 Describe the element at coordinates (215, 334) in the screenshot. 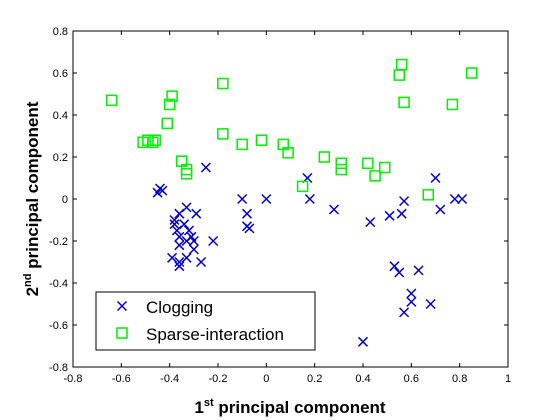

I see `legend-label-sparse-interaction: Sparse-interaction` at that location.